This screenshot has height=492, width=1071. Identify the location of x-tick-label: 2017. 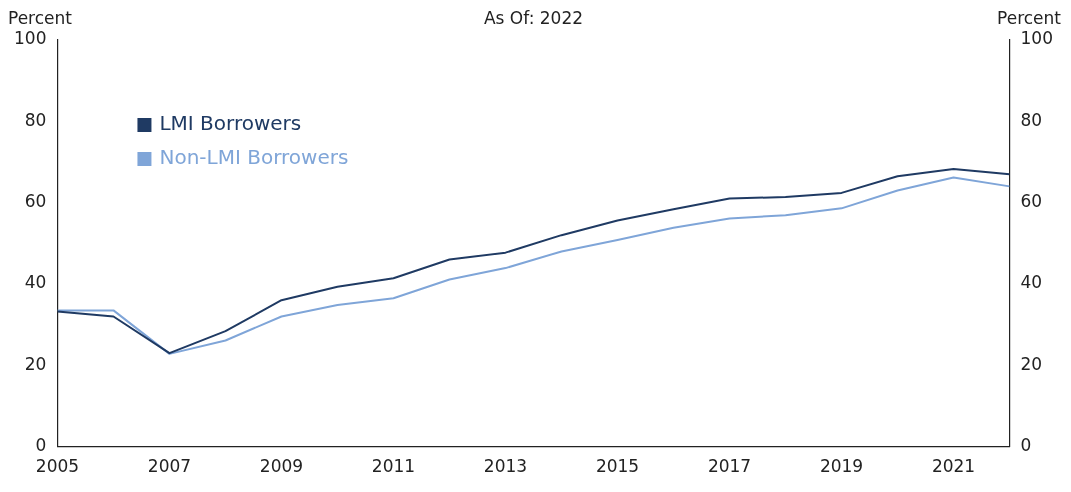
(729, 466).